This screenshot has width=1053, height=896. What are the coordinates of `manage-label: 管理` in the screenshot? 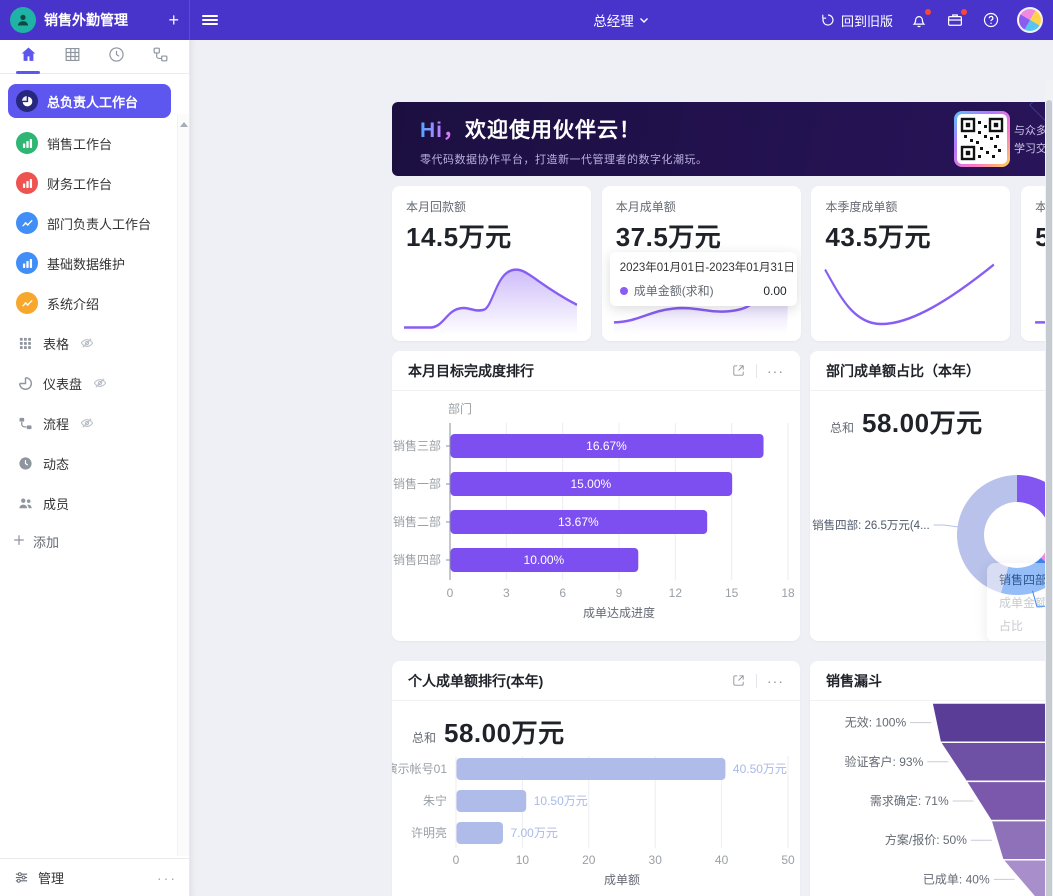 It's located at (51, 878).